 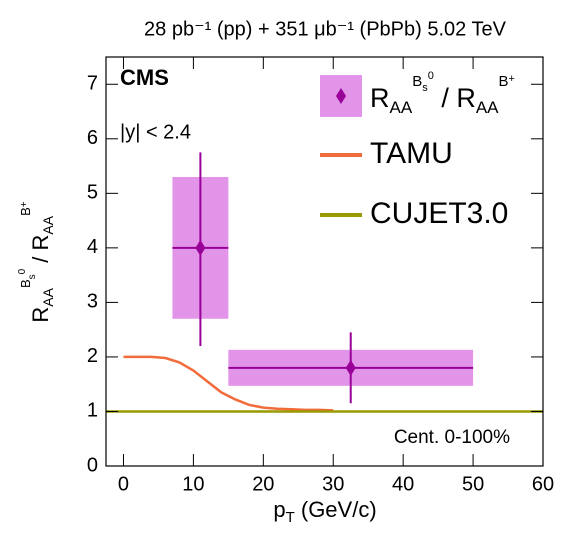 I want to click on legend-marker, so click(x=341, y=96).